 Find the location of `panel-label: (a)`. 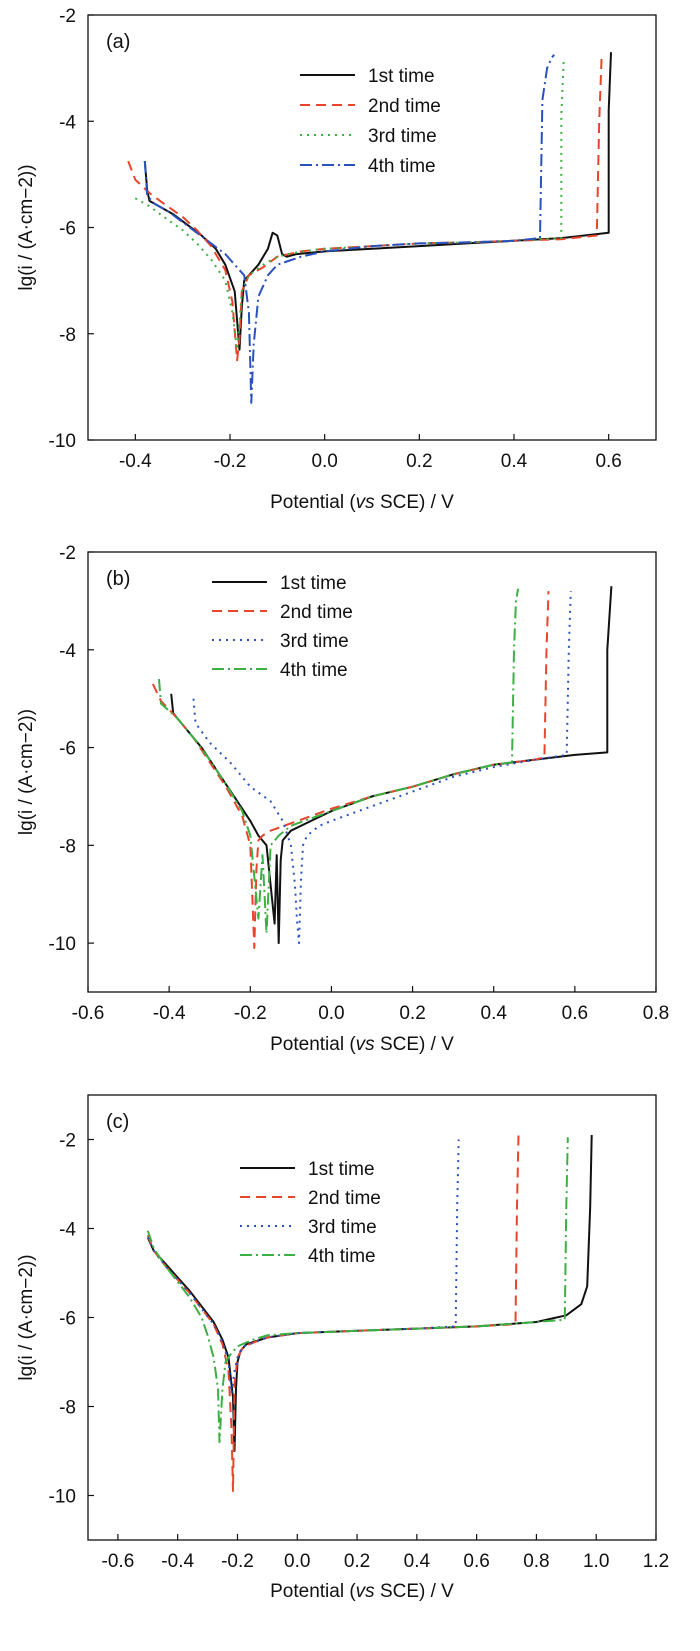

panel-label: (a) is located at coordinates (118, 42).